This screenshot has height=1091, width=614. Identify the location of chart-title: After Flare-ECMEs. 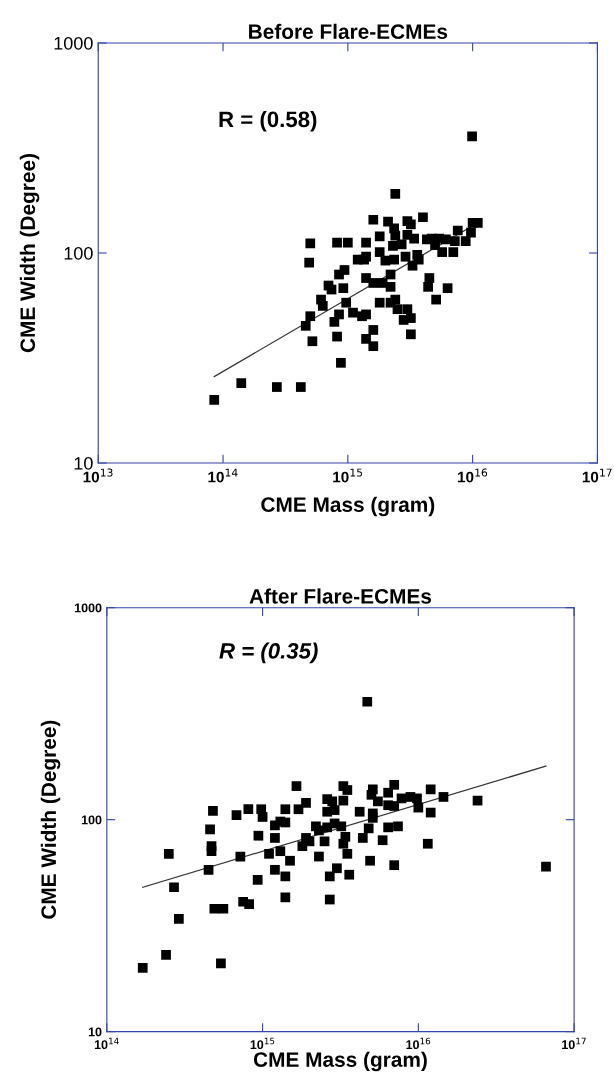
(340, 596).